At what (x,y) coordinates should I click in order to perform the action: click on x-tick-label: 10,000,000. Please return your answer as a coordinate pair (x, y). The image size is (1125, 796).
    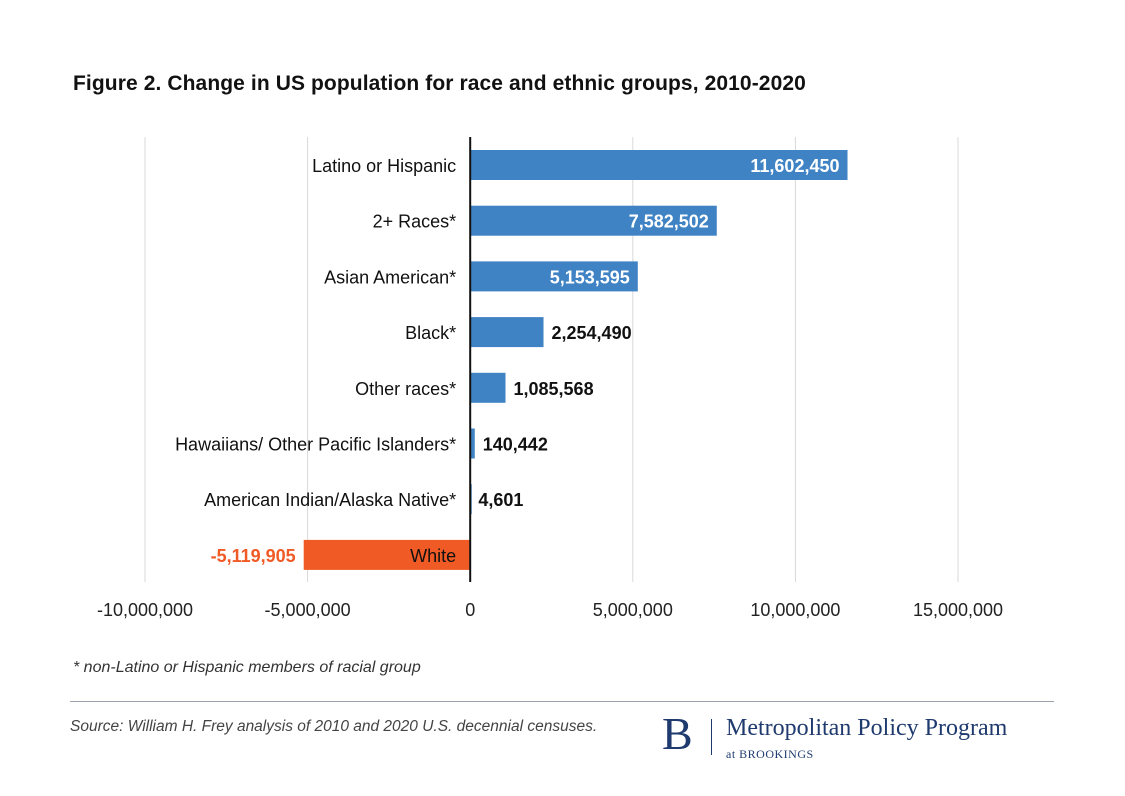
    Looking at the image, I should click on (795, 610).